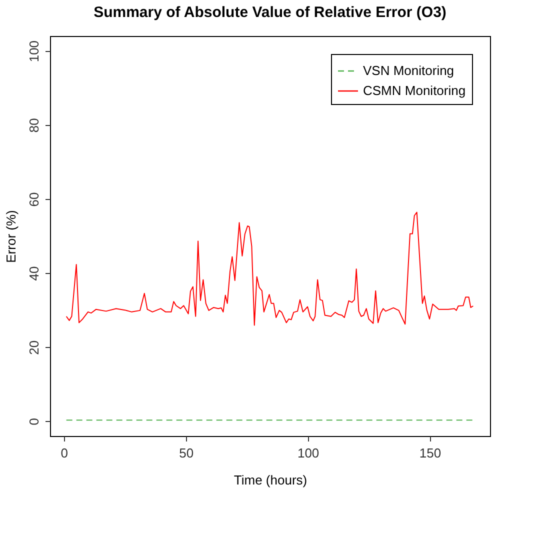 Image resolution: width=552 pixels, height=538 pixels. What do you see at coordinates (308, 453) in the screenshot?
I see `x-tick-label: 100` at bounding box center [308, 453].